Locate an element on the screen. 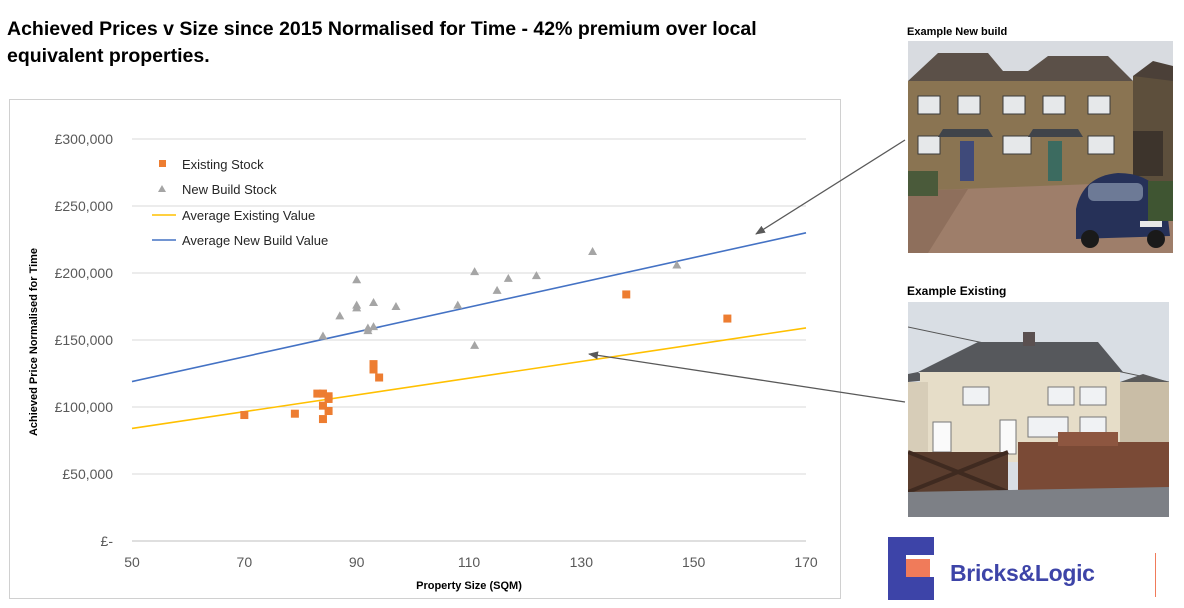 The image size is (1184, 608). y-tick-label: £50,000 is located at coordinates (87, 474).